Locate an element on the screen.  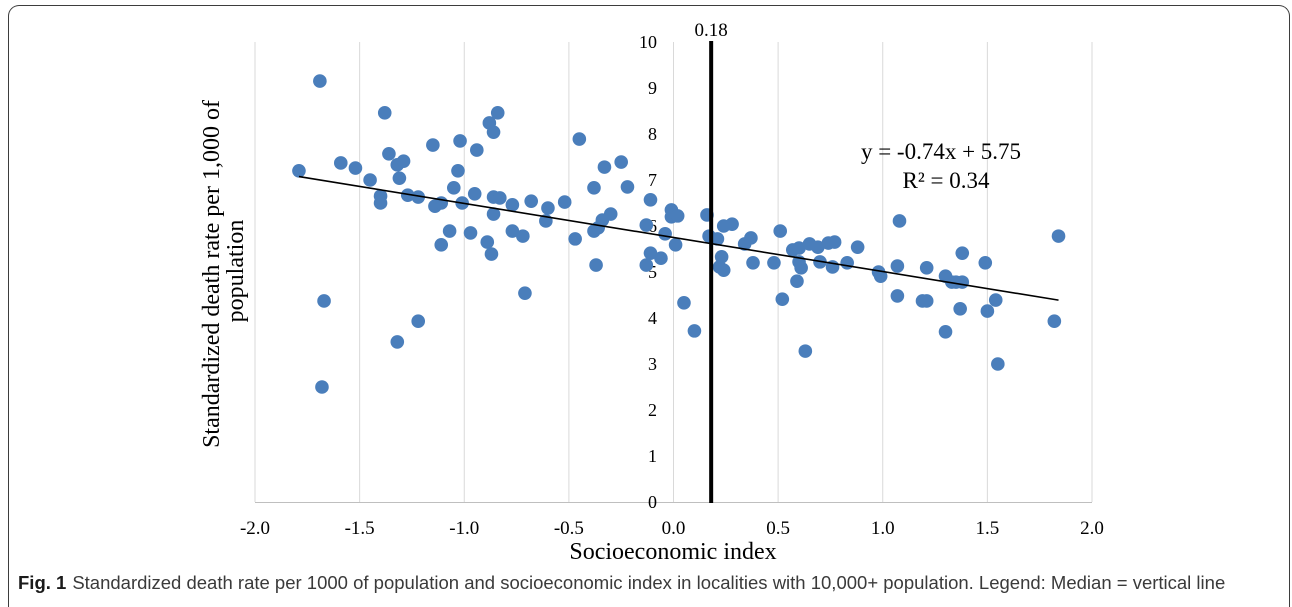
y-tick-label: 4 is located at coordinates (652, 318).